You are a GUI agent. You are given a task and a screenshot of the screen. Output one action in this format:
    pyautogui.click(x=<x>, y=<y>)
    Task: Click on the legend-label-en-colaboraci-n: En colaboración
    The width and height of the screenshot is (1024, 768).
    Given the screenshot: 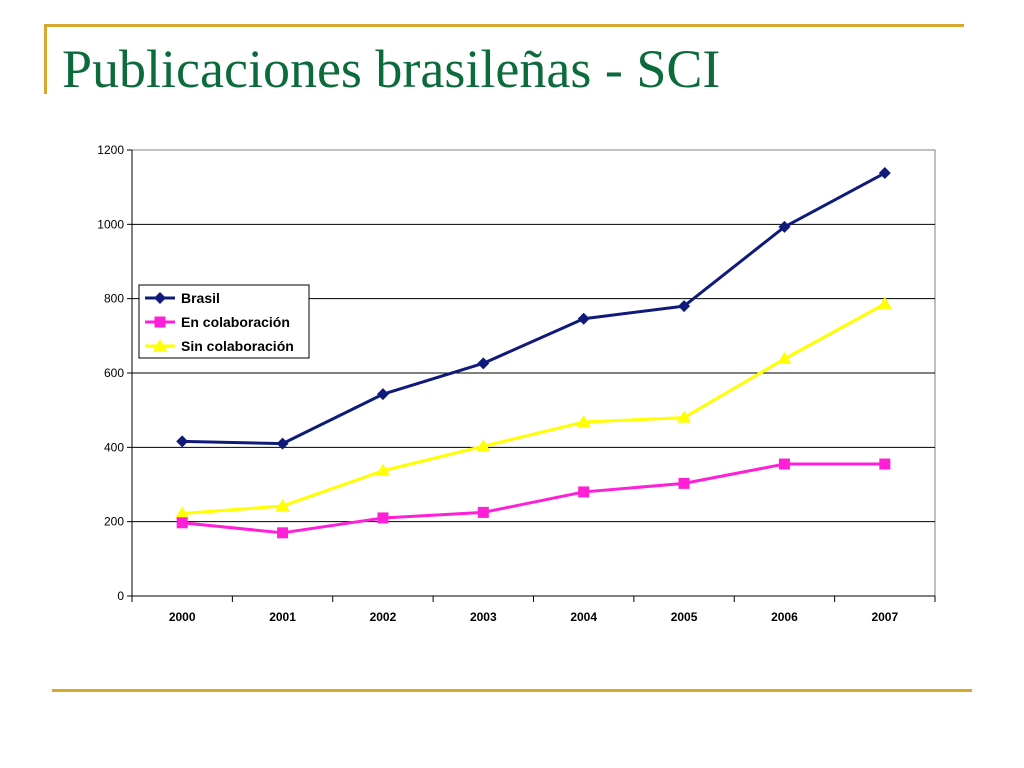 What is the action you would take?
    pyautogui.click(x=235, y=322)
    